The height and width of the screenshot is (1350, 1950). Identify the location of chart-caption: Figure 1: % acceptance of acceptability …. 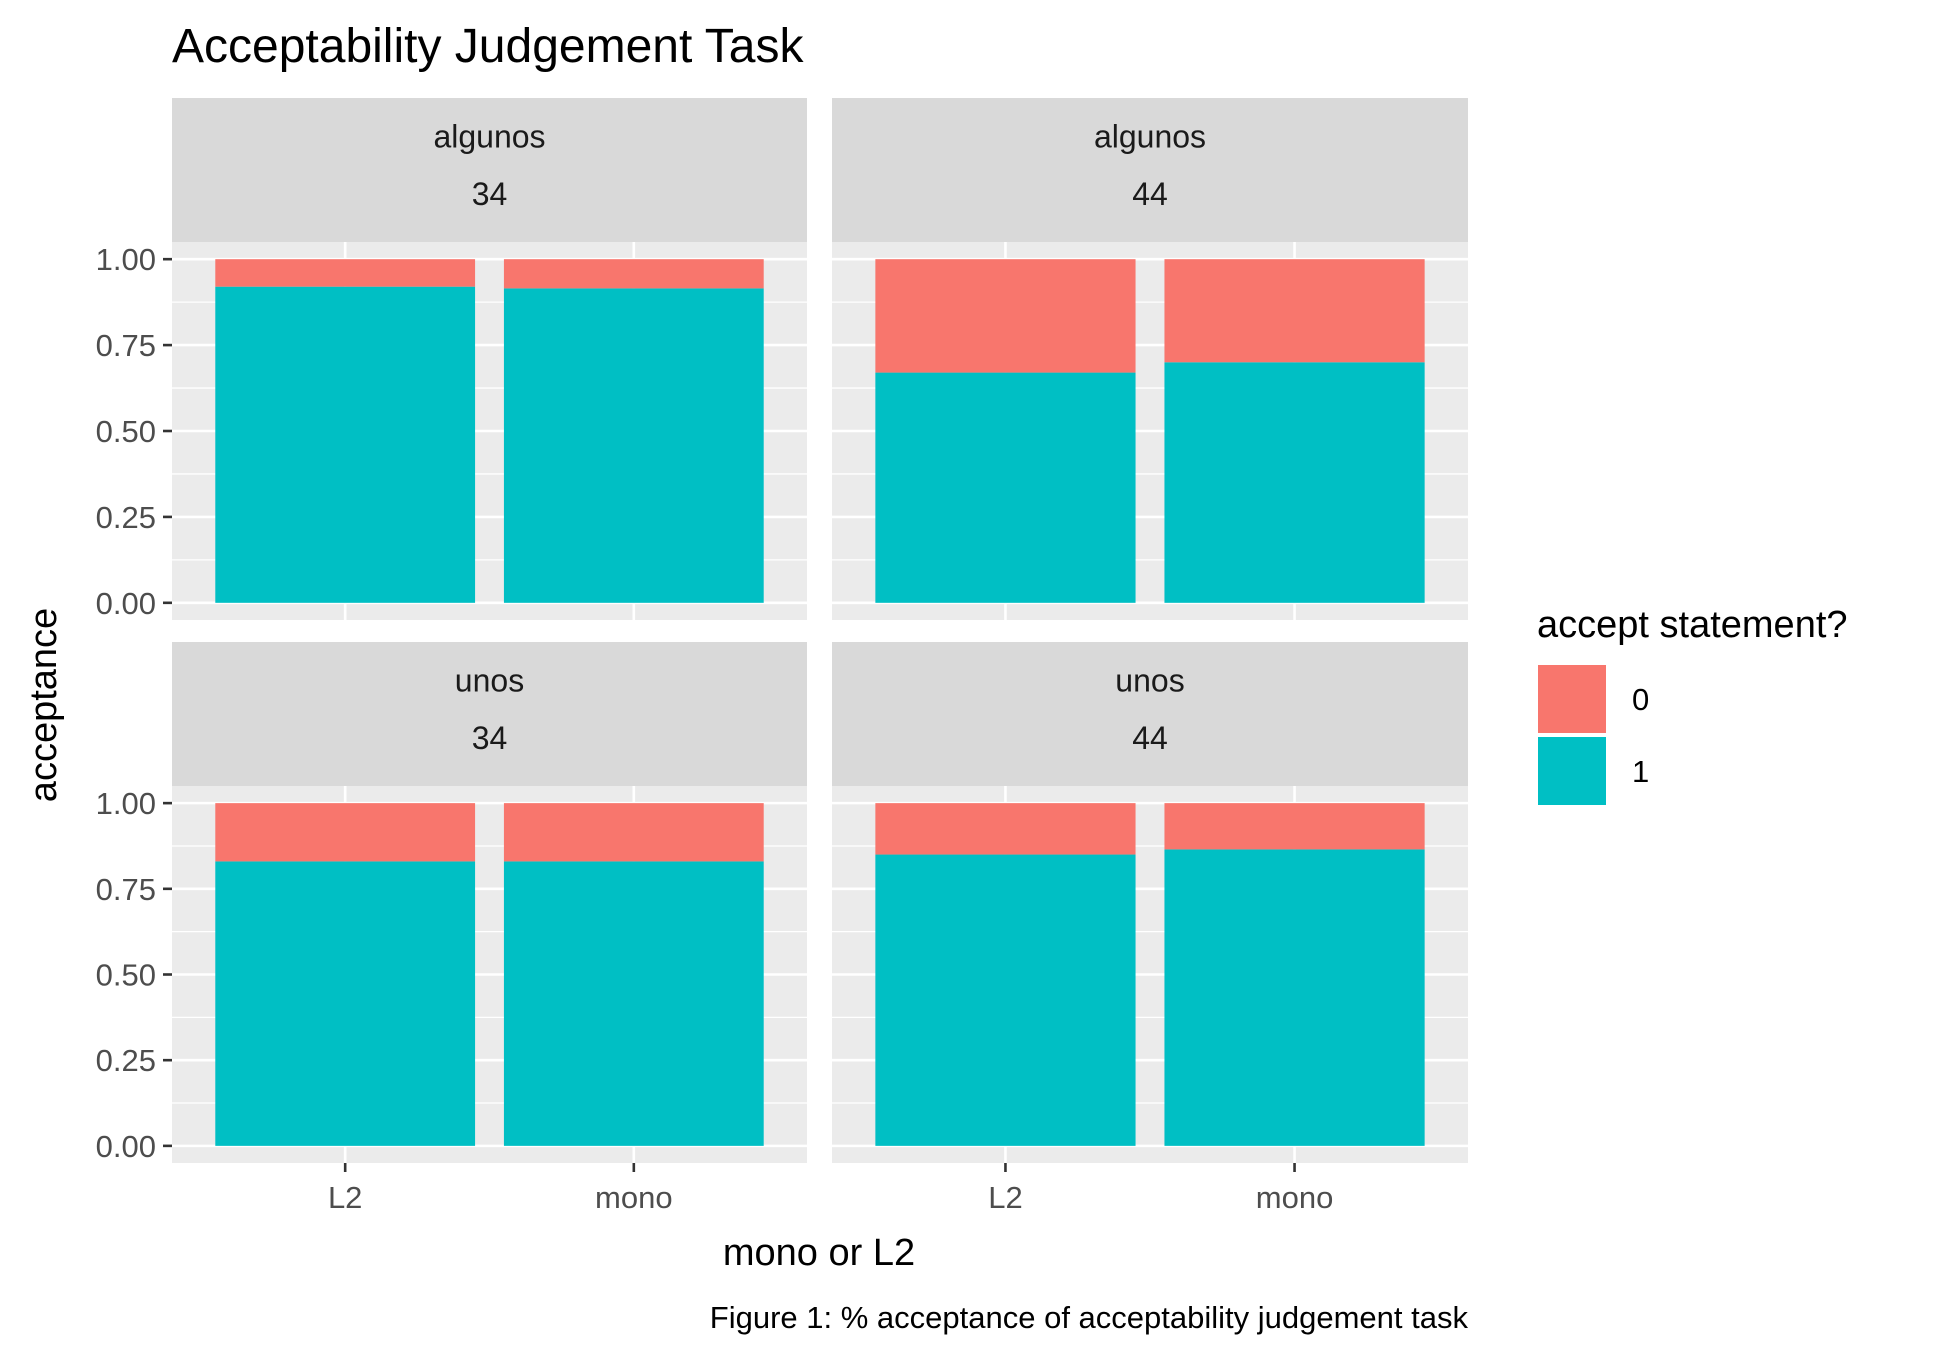
(1089, 1317).